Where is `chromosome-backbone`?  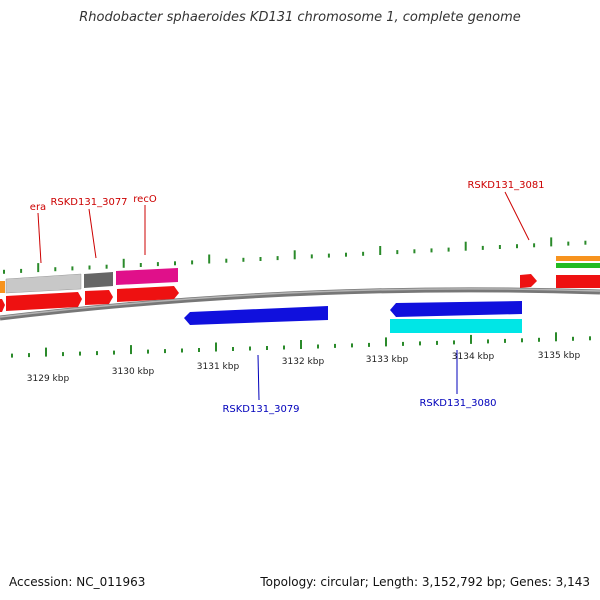
chromosome-backbone is located at coordinates (300, 304).